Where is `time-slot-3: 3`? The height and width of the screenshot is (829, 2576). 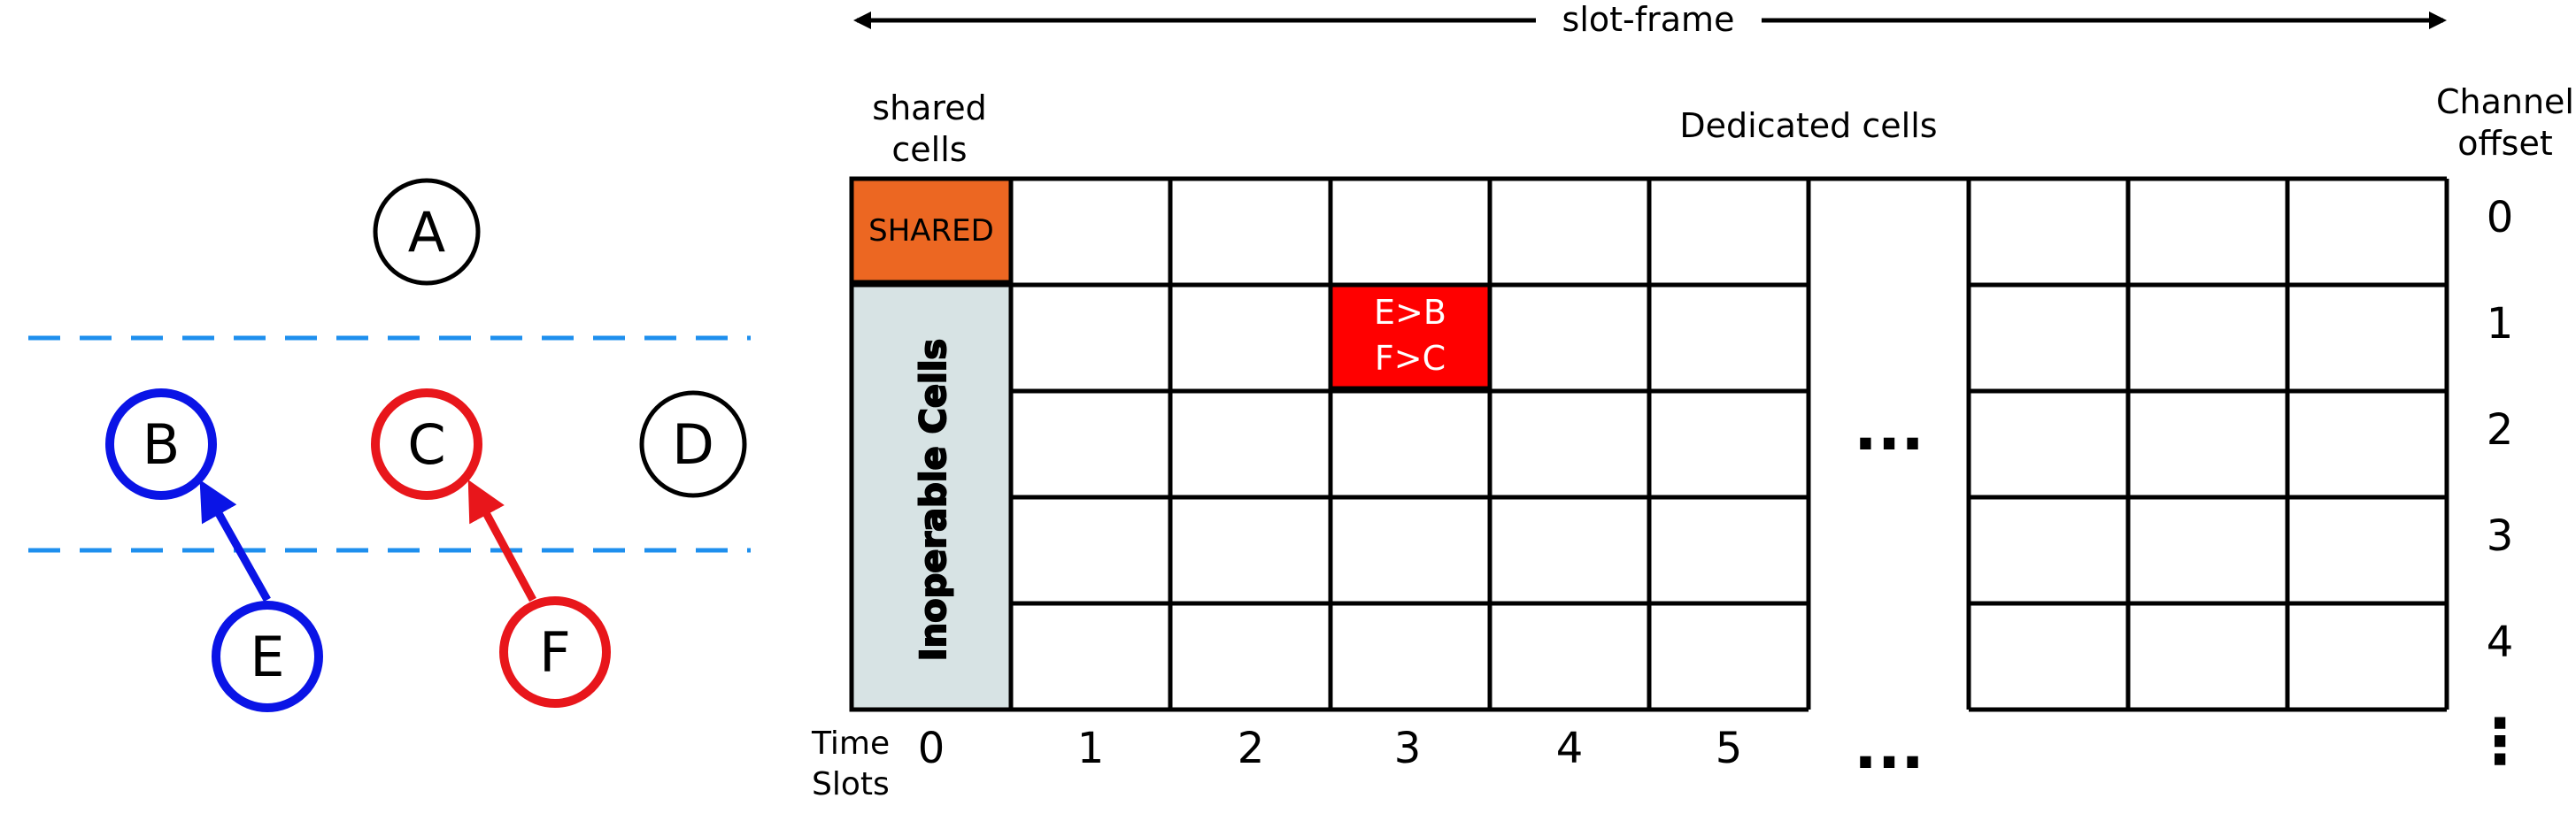
time-slot-3: 3 is located at coordinates (1408, 749).